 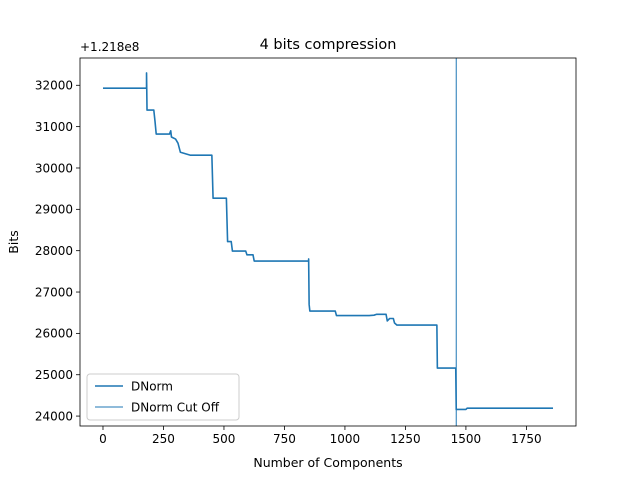 I want to click on y-tick-label: 25000, so click(x=54, y=375).